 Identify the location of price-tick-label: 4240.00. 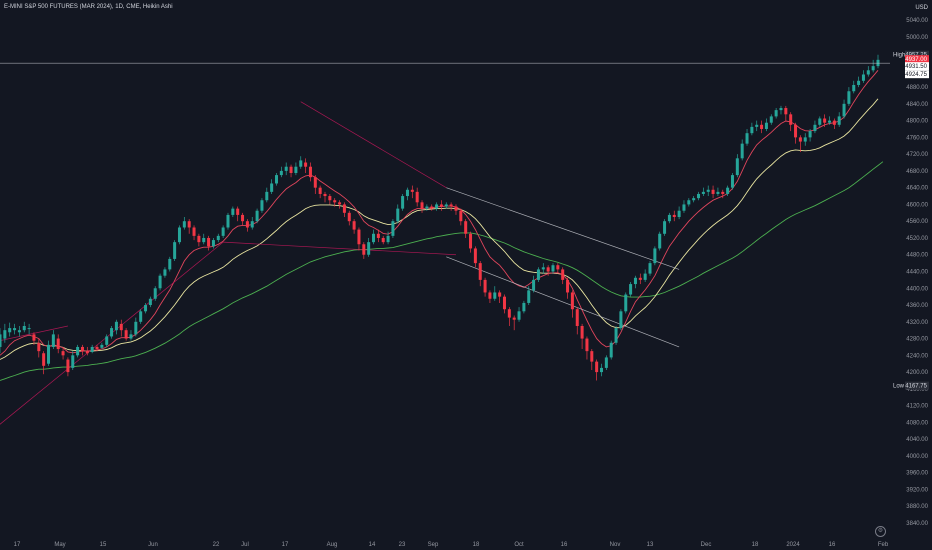
(917, 356).